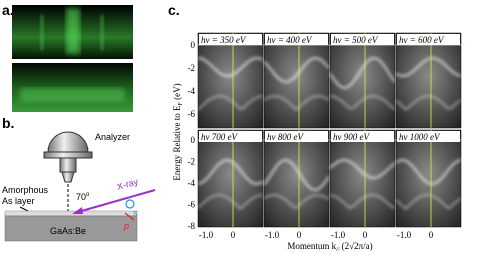 The height and width of the screenshot is (255, 480). Describe the element at coordinates (18, 201) in the screenshot. I see `layer-label: As layer` at that location.